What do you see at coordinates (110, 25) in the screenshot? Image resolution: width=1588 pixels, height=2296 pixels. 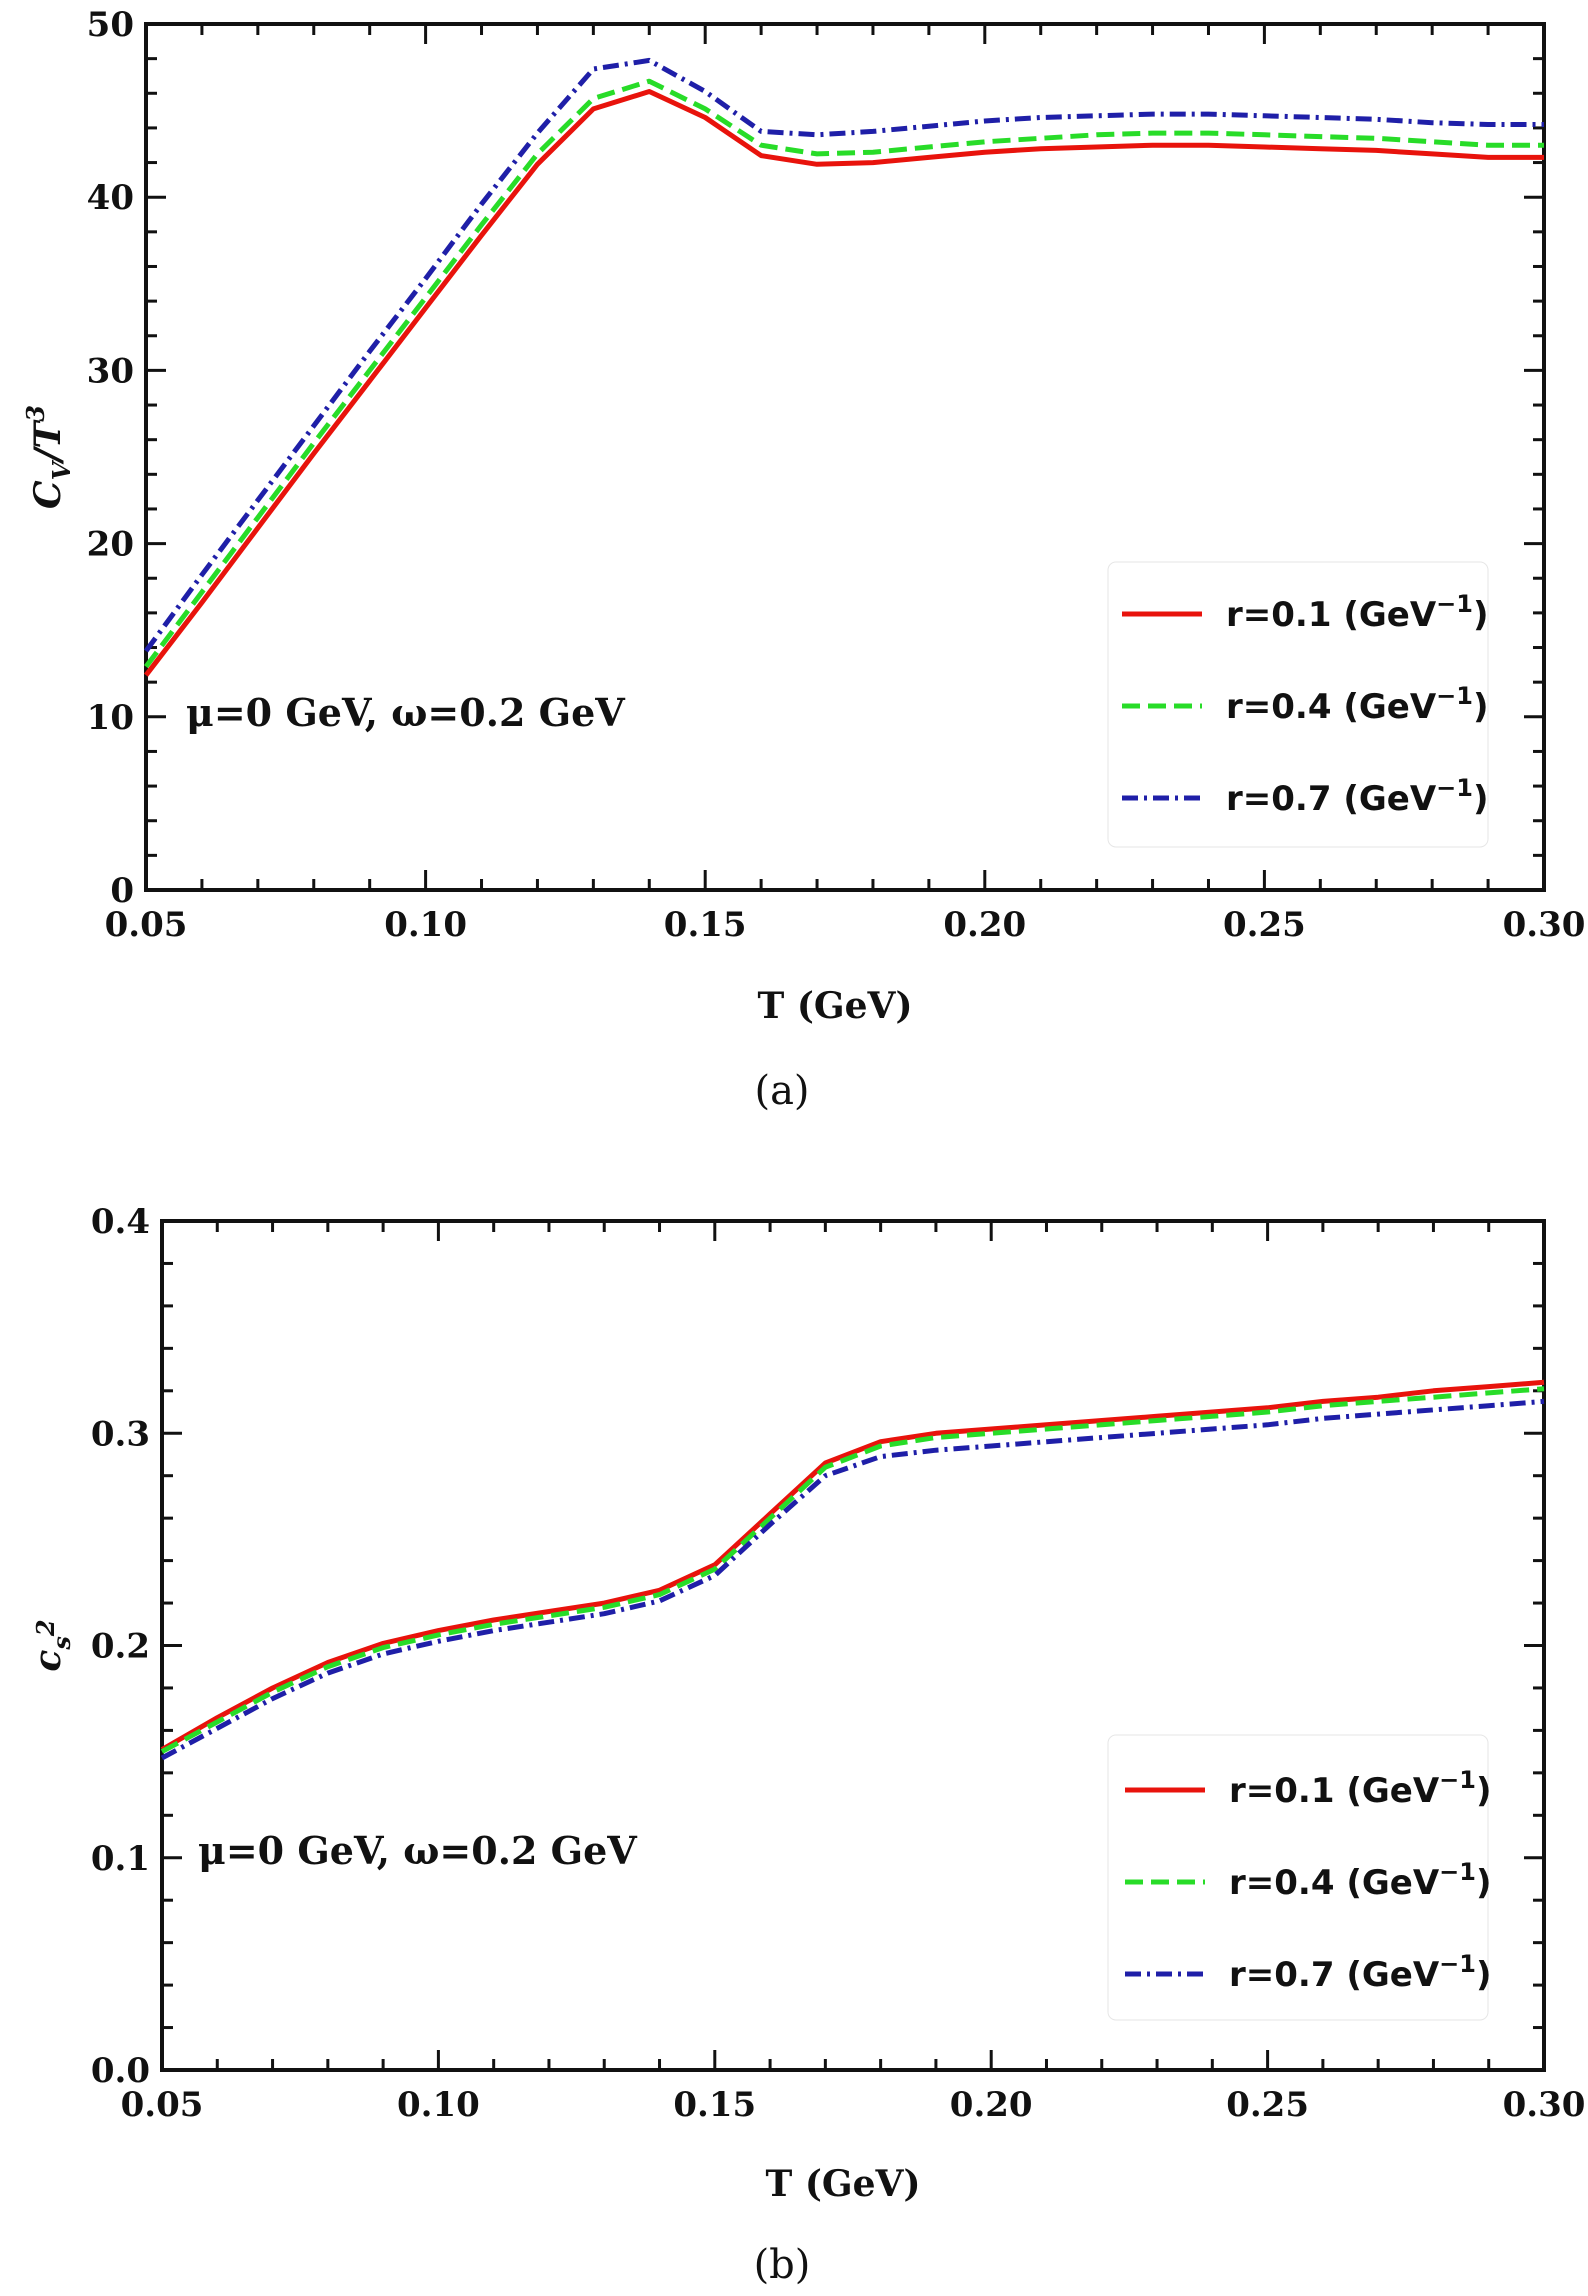 I see `y-tick-label: 50` at bounding box center [110, 25].